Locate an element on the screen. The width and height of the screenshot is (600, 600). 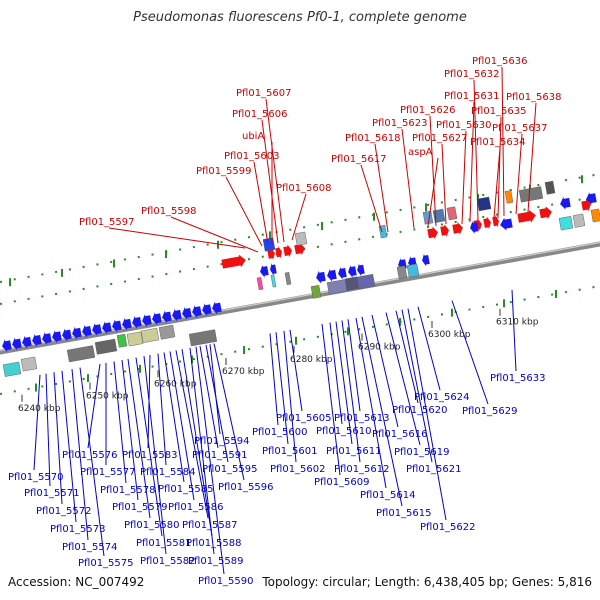
gene-label-reverse: Pfl01_5578 is located at coordinates (128, 490).